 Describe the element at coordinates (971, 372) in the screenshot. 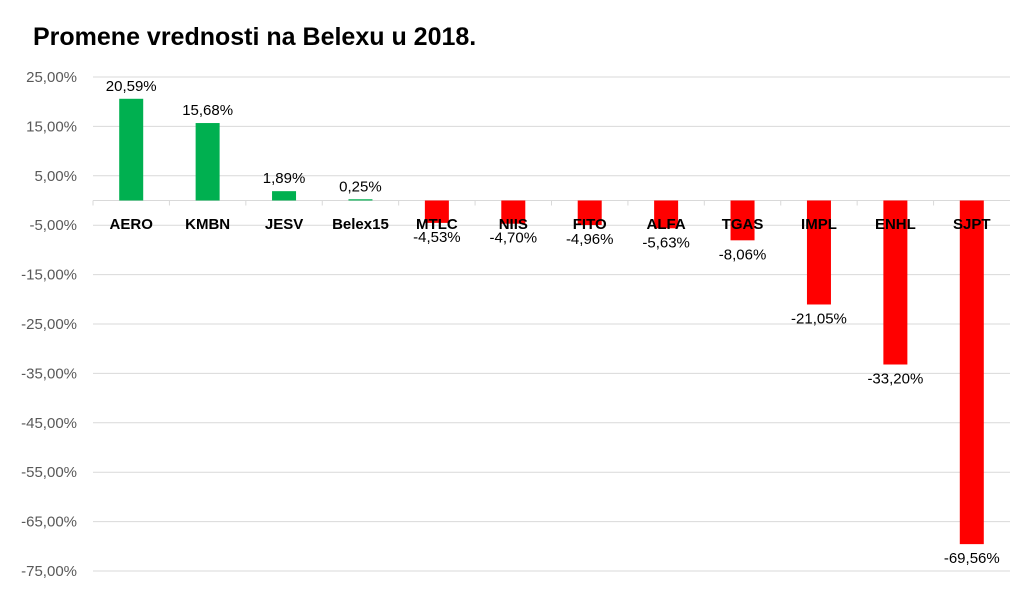

I see `bar-sjpt` at that location.